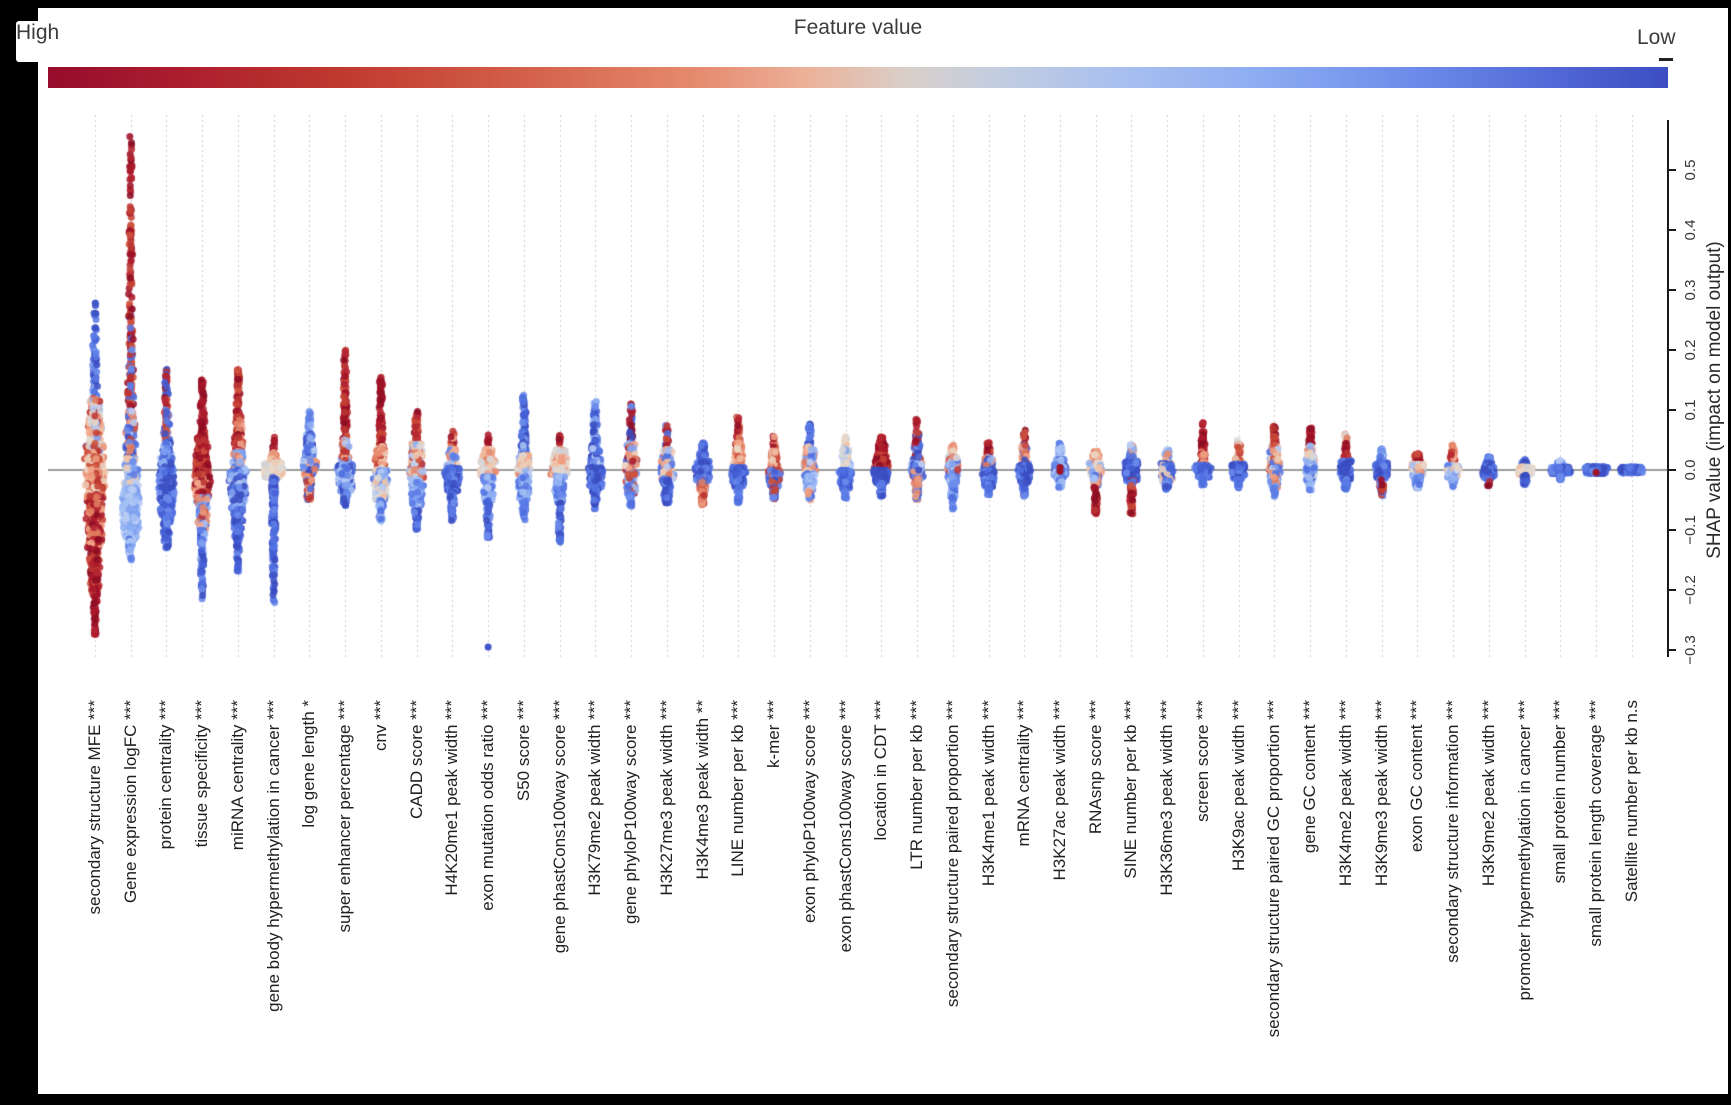  Describe the element at coordinates (1238, 786) in the screenshot. I see `feature-label: H3K9ac peak width ***` at that location.